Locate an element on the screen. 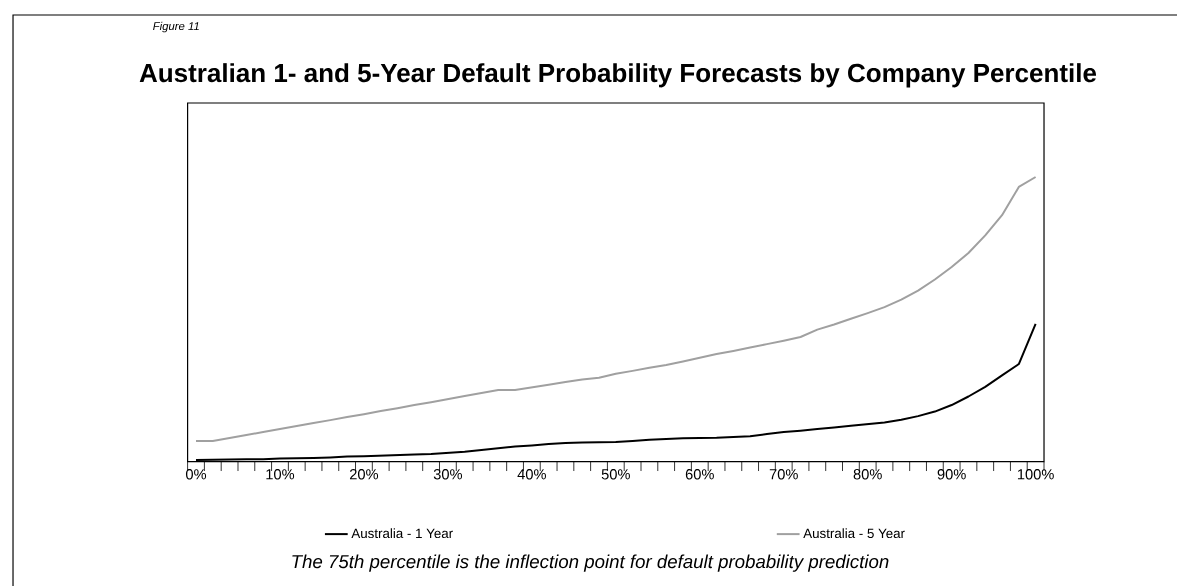 The height and width of the screenshot is (586, 1177). x-tick-label: 90% is located at coordinates (951, 474).